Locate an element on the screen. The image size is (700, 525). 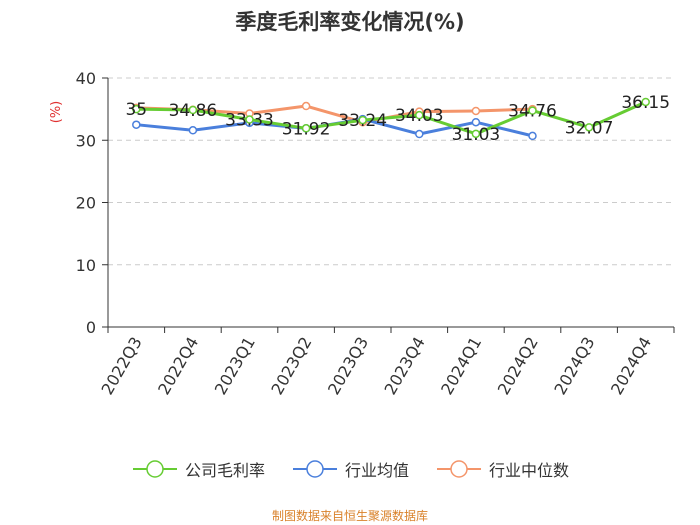
y-tick-label: 30 is located at coordinates (86, 140).